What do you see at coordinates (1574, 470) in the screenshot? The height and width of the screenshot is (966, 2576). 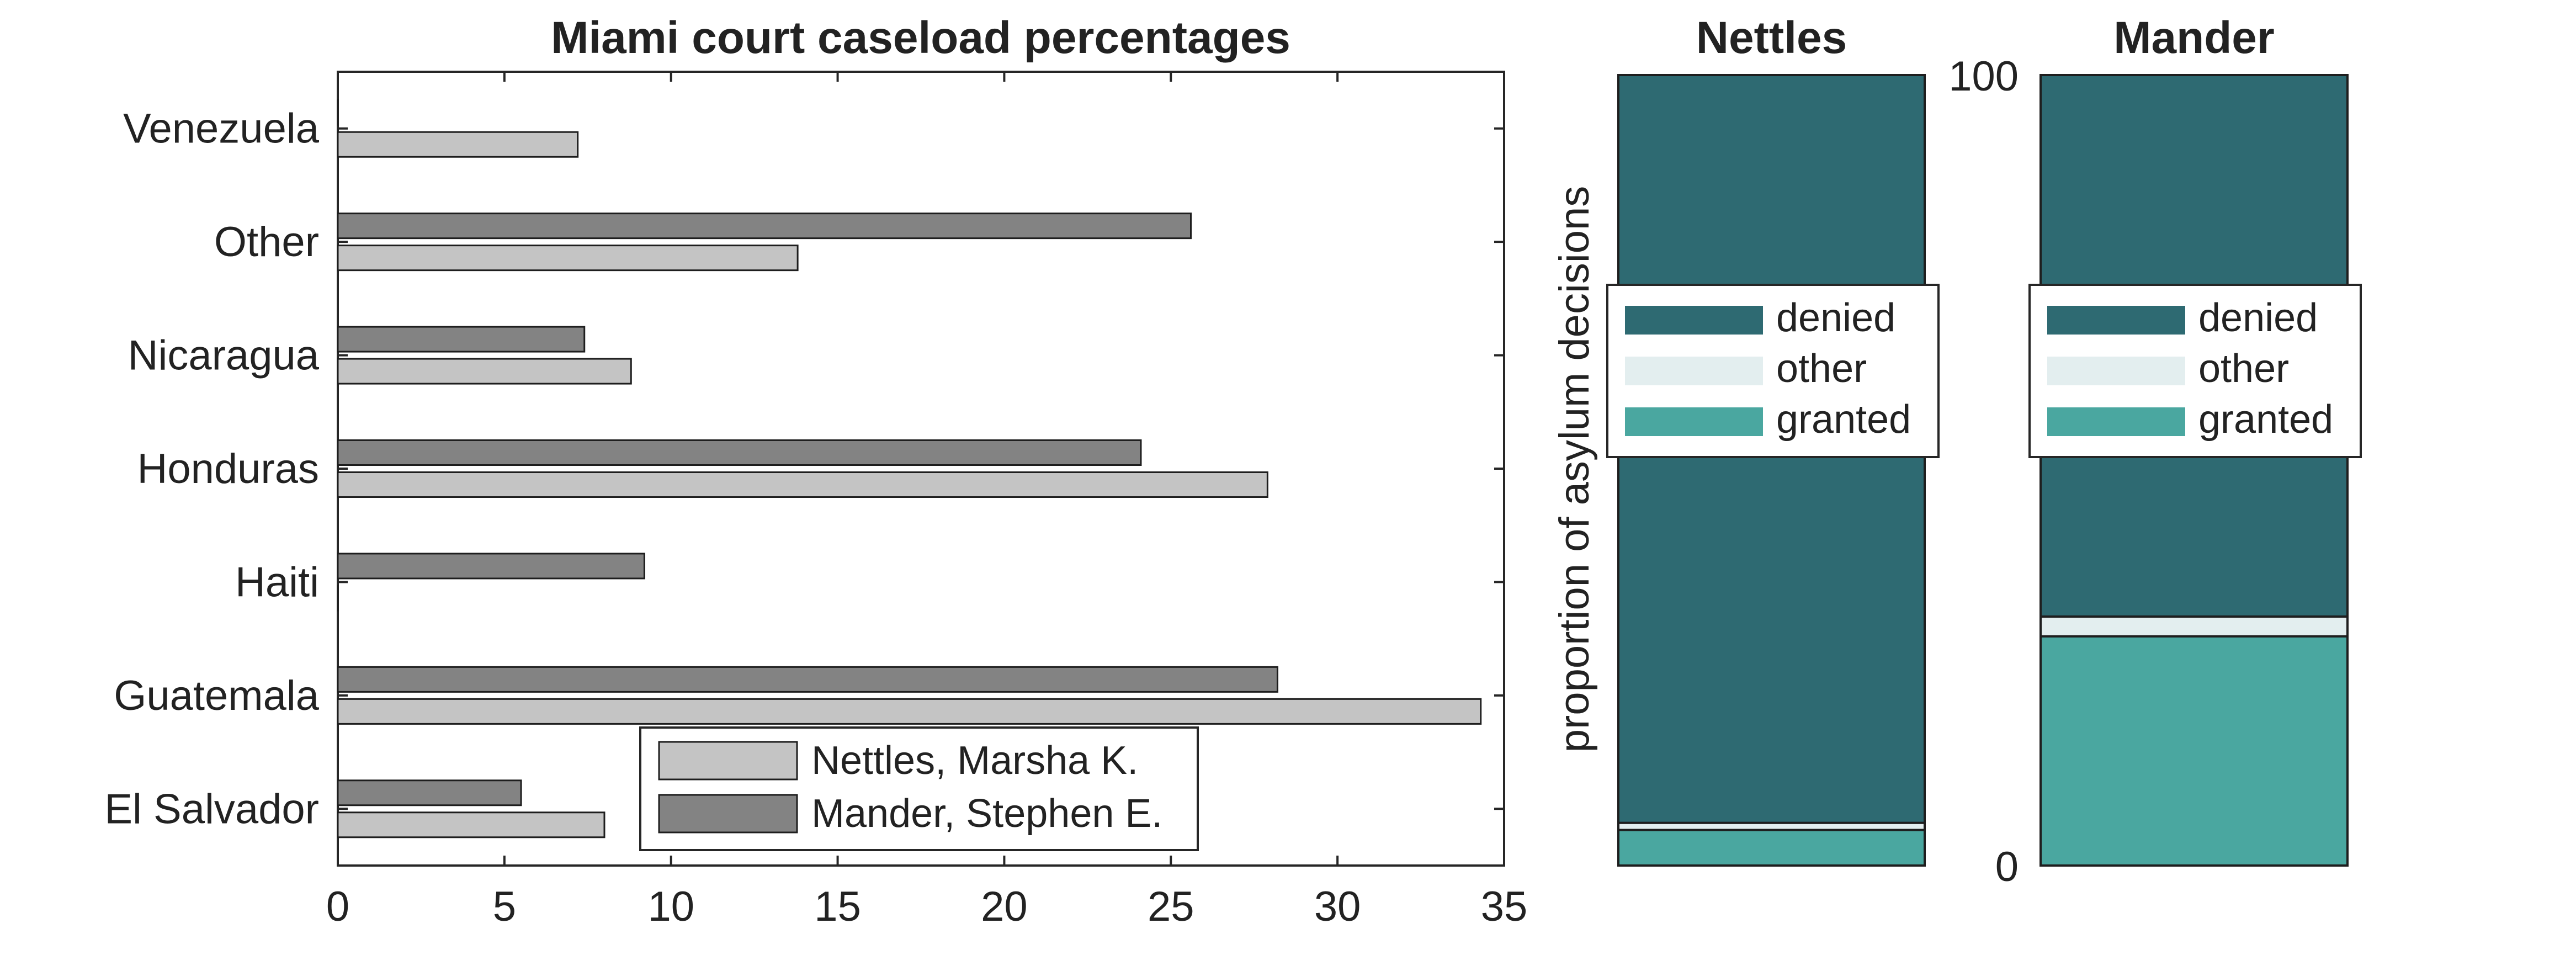 I see `decision-y-axis-label: proportion of asylum decisions` at bounding box center [1574, 470].